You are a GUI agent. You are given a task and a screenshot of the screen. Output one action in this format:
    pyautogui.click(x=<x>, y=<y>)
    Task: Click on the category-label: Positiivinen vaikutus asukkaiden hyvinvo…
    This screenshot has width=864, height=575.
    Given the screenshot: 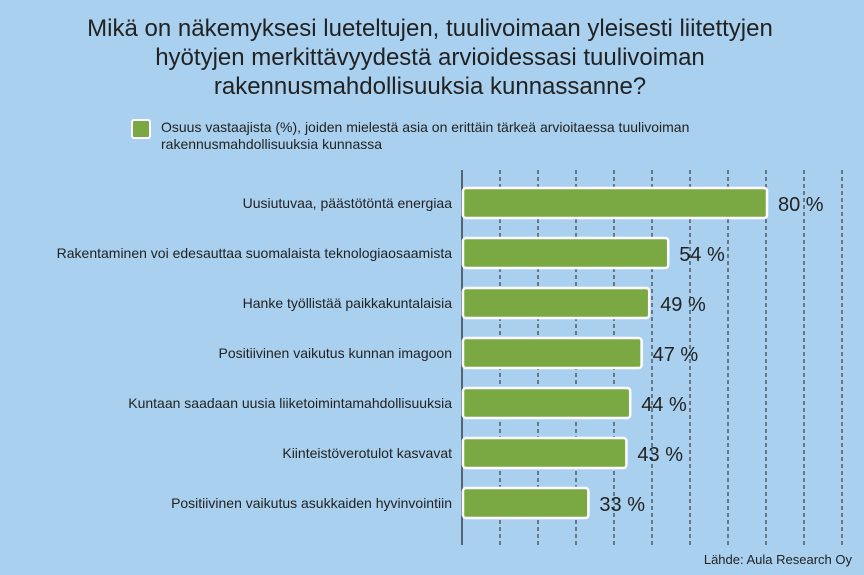 What is the action you would take?
    pyautogui.click(x=311, y=503)
    